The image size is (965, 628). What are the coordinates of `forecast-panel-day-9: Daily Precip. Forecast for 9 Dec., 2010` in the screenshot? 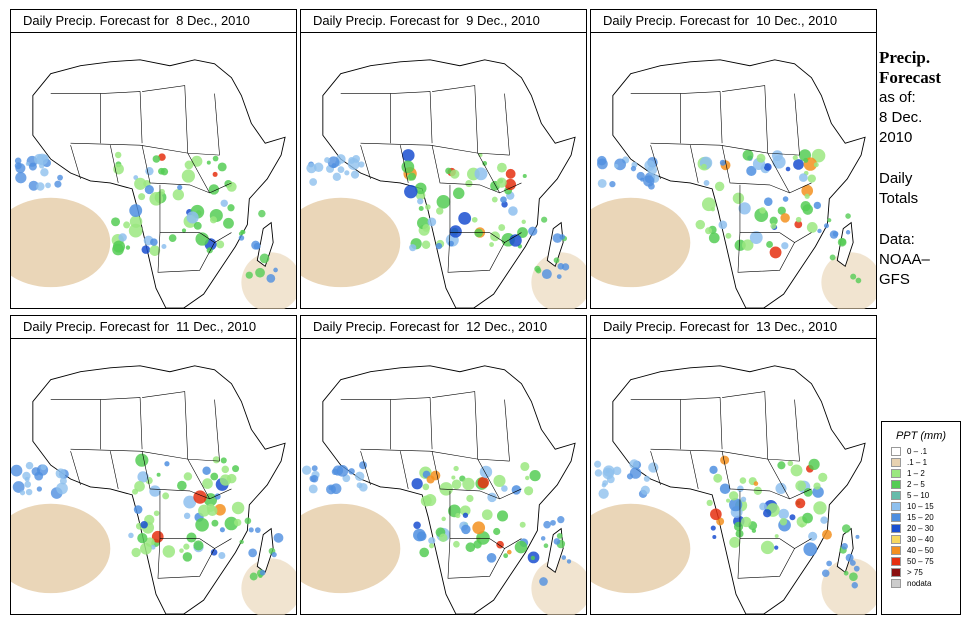 It's located at (443, 159).